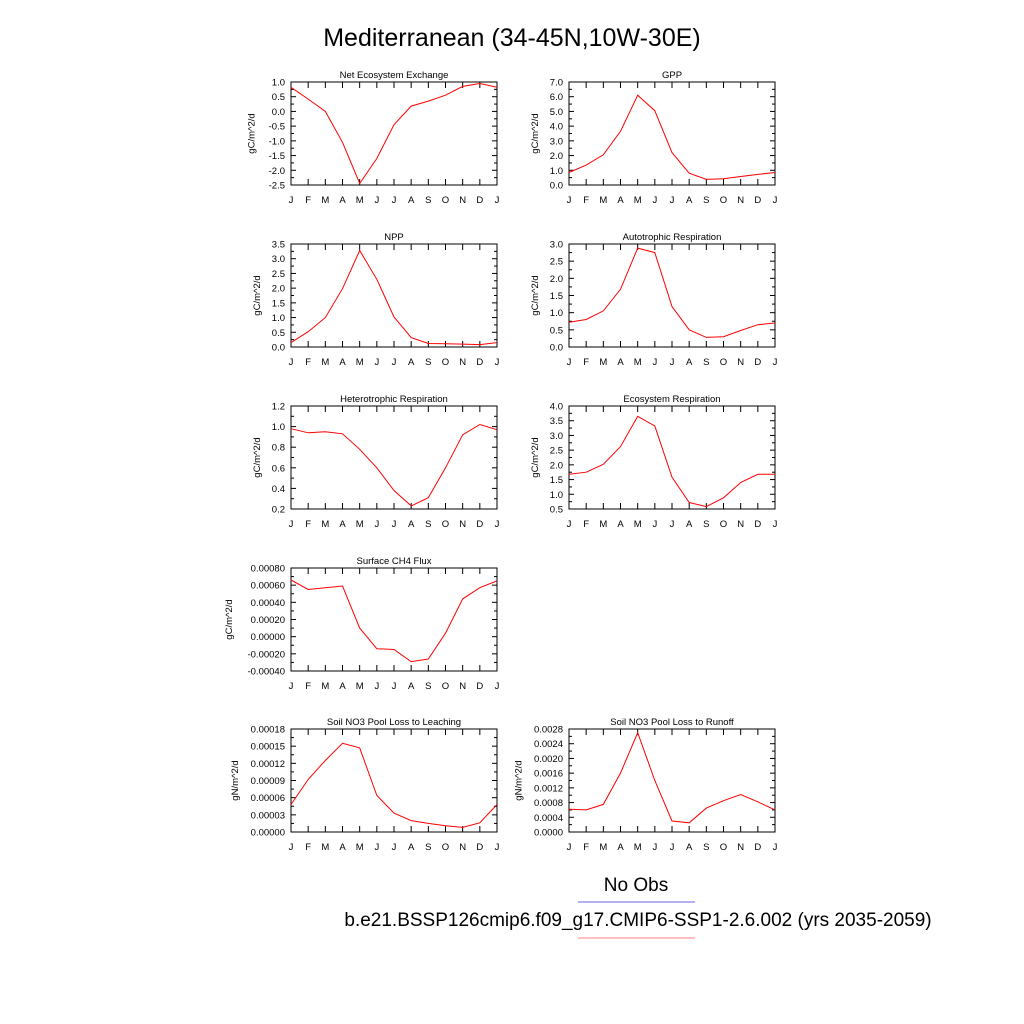  What do you see at coordinates (277, 171) in the screenshot?
I see `y-tick-label: -2.0` at bounding box center [277, 171].